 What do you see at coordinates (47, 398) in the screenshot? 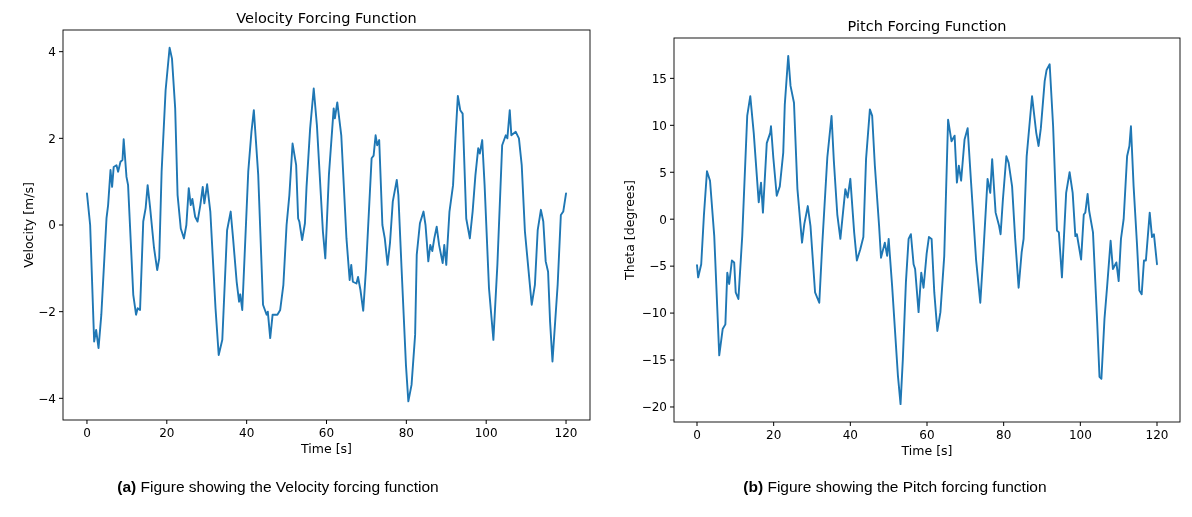
I see `y-tick-label: −4` at bounding box center [47, 398].